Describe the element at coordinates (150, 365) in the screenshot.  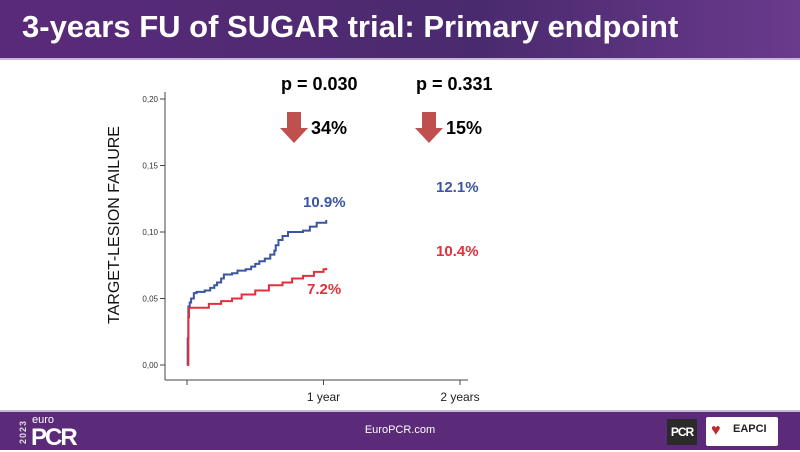
I see `y-tick-label: 0,00` at that location.